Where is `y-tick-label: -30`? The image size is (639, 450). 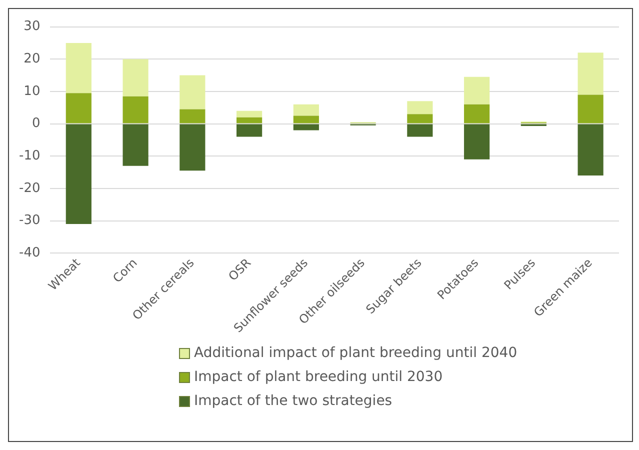
y-tick-label: -30 is located at coordinates (29, 220).